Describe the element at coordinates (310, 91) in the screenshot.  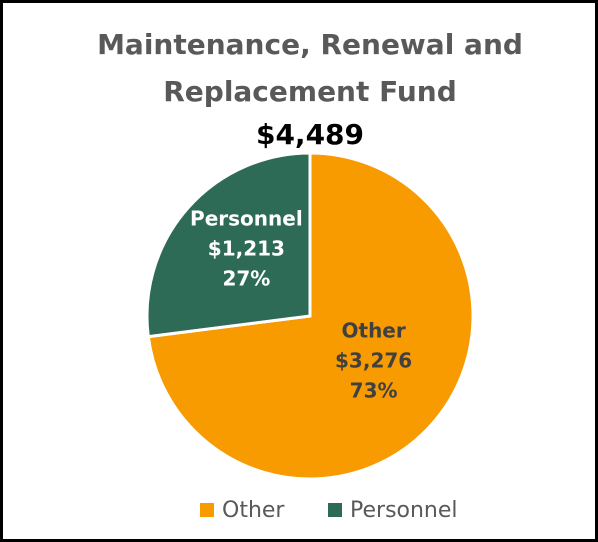
I see `chart-title: Replacement Fund` at that location.